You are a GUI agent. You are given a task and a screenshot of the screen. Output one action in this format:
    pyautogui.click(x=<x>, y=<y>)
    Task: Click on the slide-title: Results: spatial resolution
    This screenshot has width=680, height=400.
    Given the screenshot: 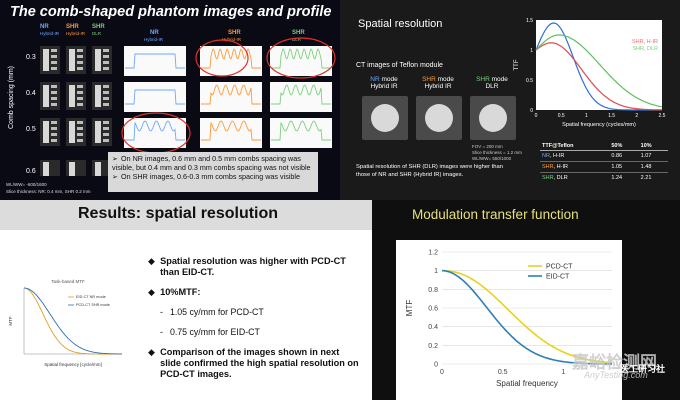 What is the action you would take?
    pyautogui.click(x=178, y=213)
    